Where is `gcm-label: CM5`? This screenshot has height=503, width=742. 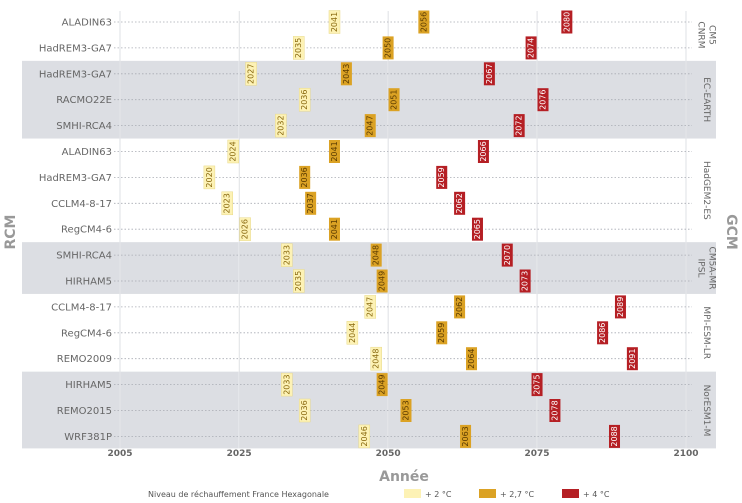 gcm-label: CM5 is located at coordinates (712, 35).